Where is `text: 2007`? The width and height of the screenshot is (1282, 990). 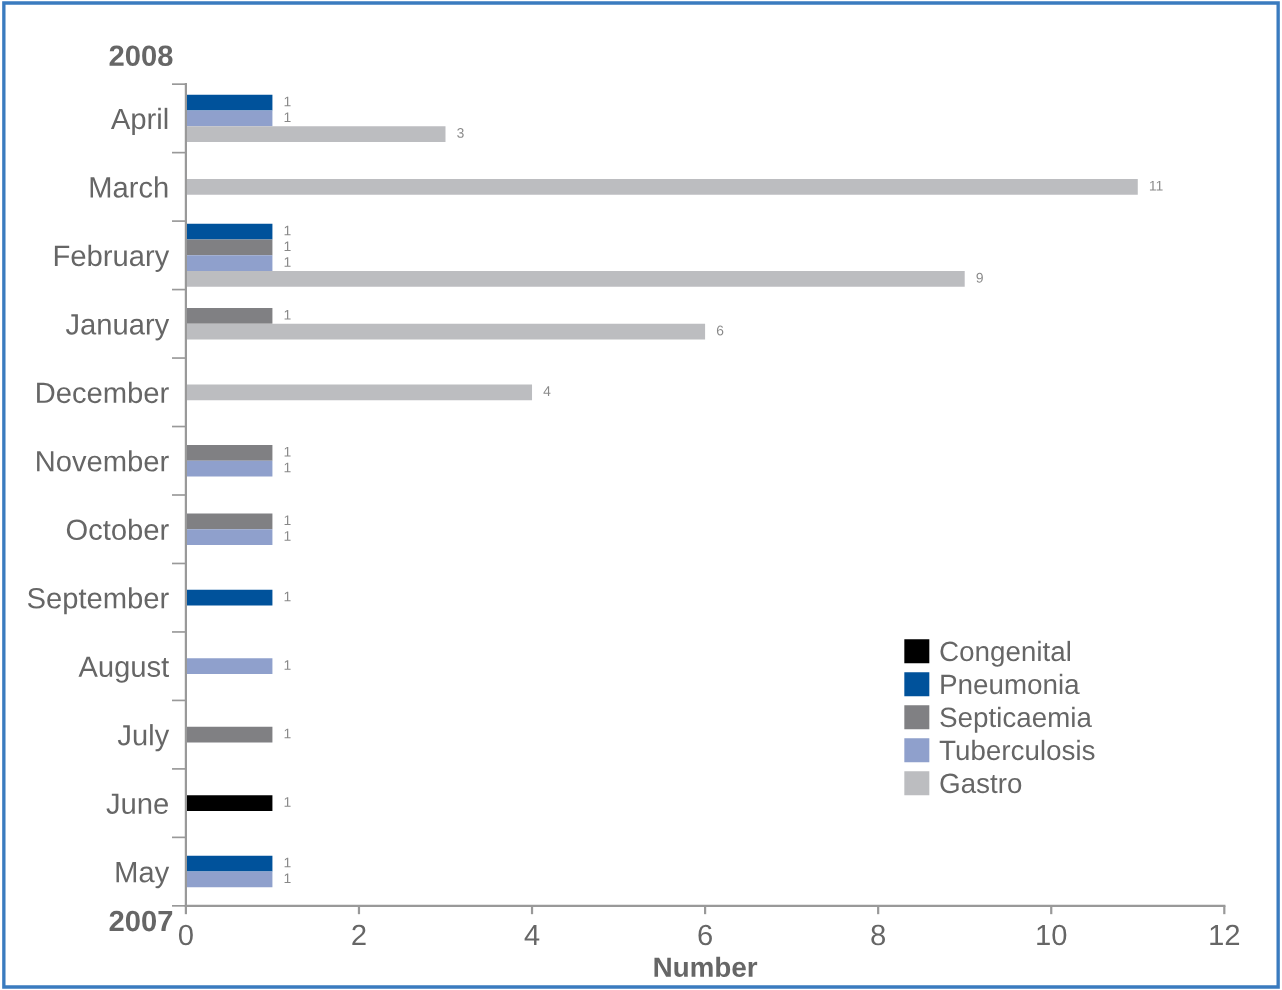
text: 2007 is located at coordinates (141, 921).